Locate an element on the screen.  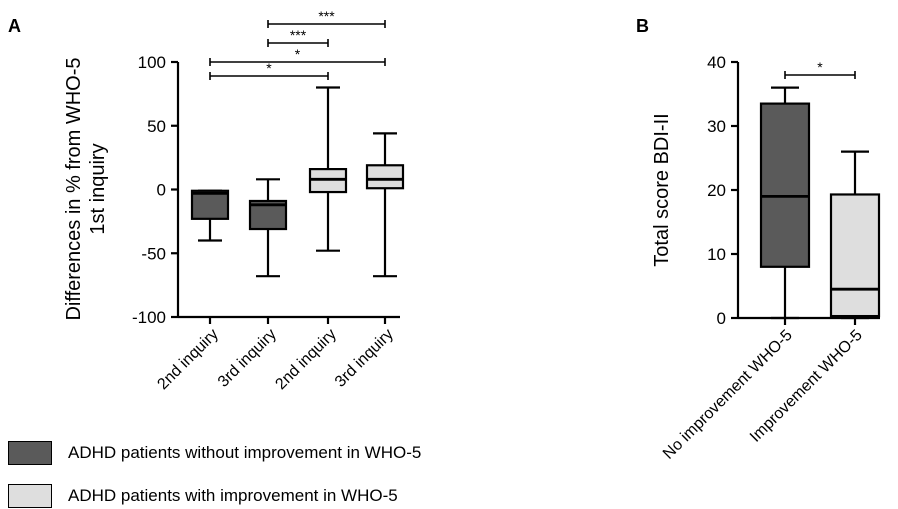
y-axis-title: Total score BDI-II is located at coordinates (662, 189).